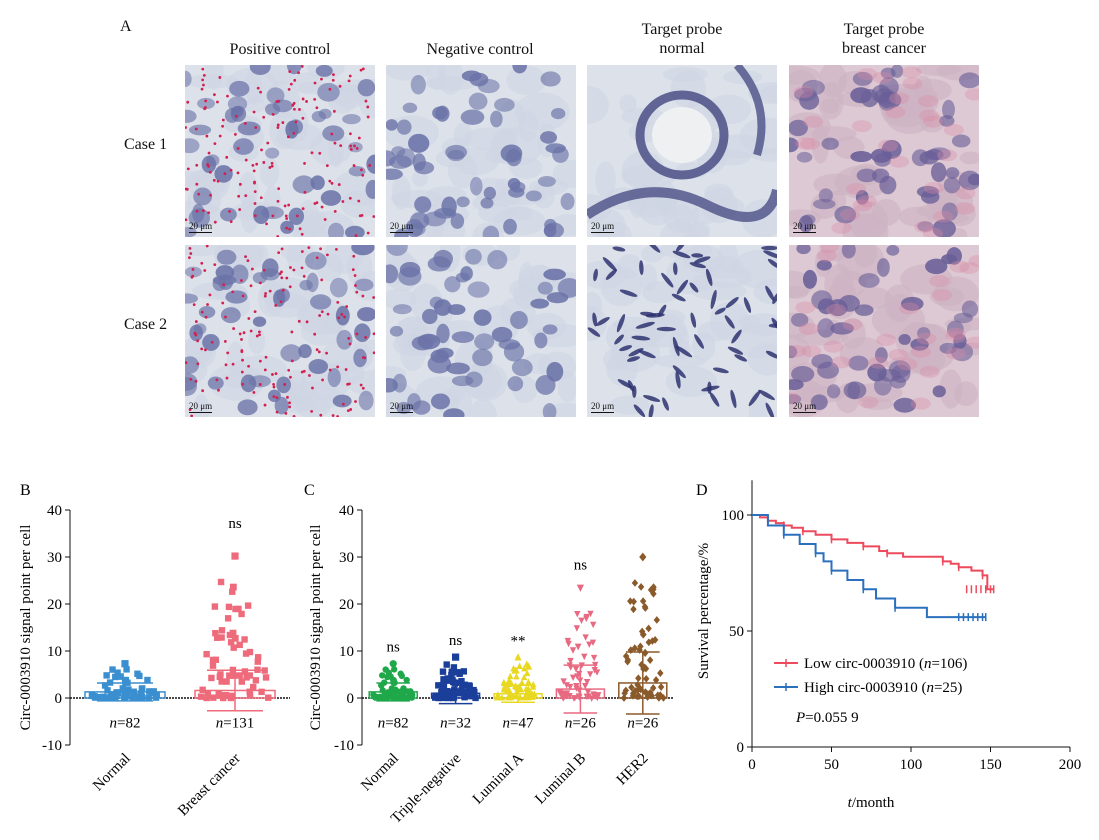 The image size is (1099, 840). I want to click on col-header-target-breast-cancer: Target probe breast cancer, so click(884, 39).